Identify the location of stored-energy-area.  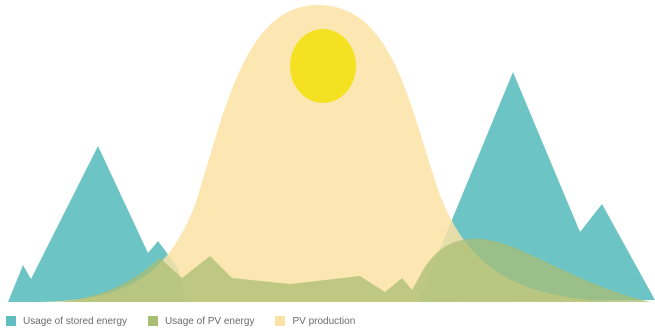
(97, 224).